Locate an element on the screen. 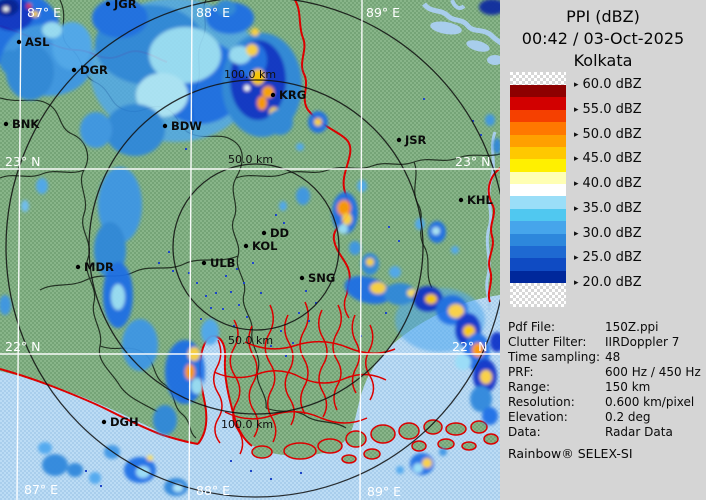 The height and width of the screenshot is (500, 706). scale-tick-label: ▸ 50.0 dBZ is located at coordinates (608, 134).